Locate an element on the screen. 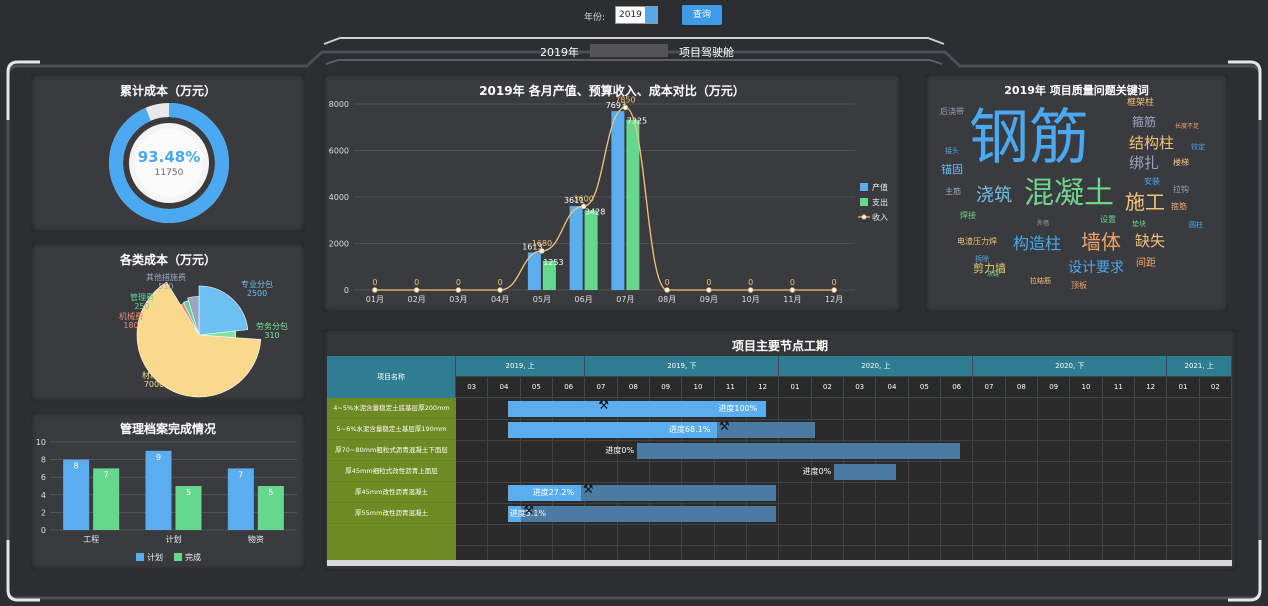 This screenshot has height=606, width=1268. keyword: 电渣压力焊 is located at coordinates (977, 241).